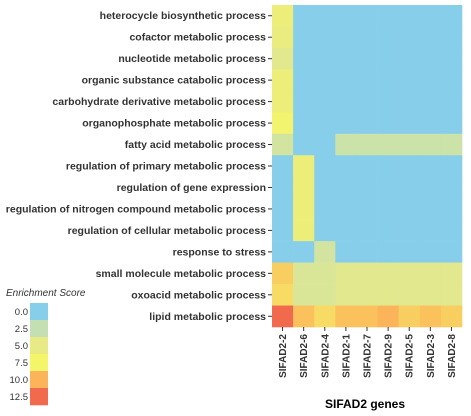  What do you see at coordinates (389, 356) in the screenshot?
I see `column-label: SIFAD2-9` at bounding box center [389, 356].